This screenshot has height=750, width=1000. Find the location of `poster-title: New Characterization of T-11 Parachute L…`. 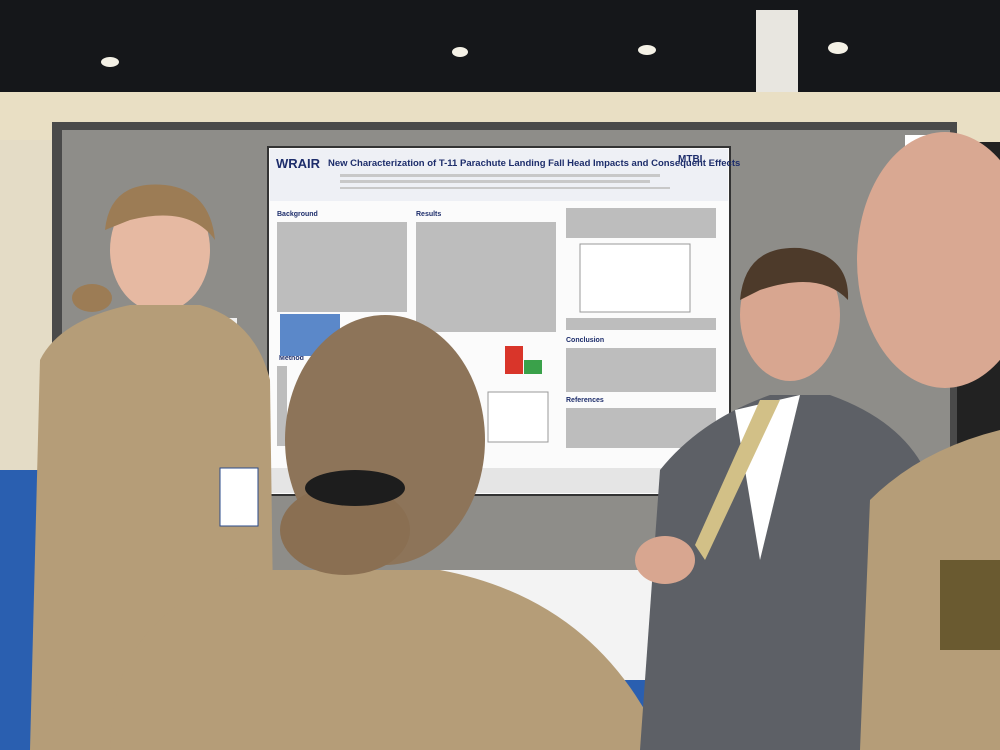

poster-title: New Characterization of T-11 Parachute L… is located at coordinates (534, 163).